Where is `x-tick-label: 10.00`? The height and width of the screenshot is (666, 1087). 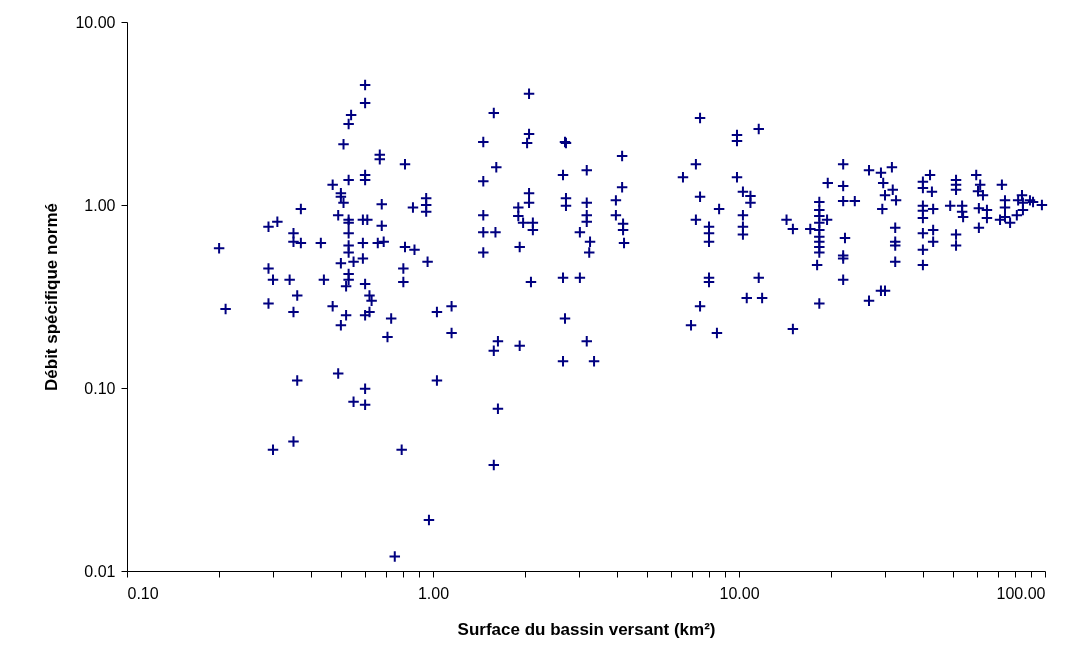 x-tick-label: 10.00 is located at coordinates (739, 593).